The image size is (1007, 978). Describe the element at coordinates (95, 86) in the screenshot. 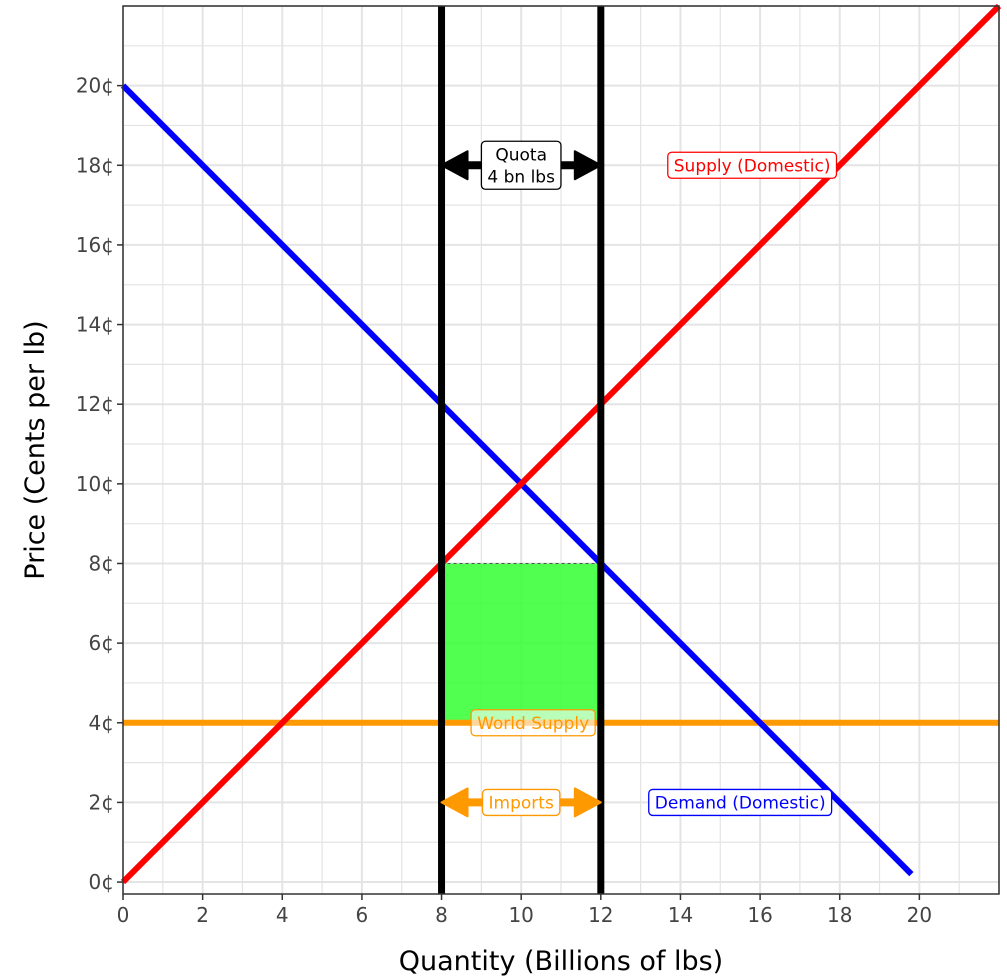

I see `y-tick-label: 20¢` at that location.